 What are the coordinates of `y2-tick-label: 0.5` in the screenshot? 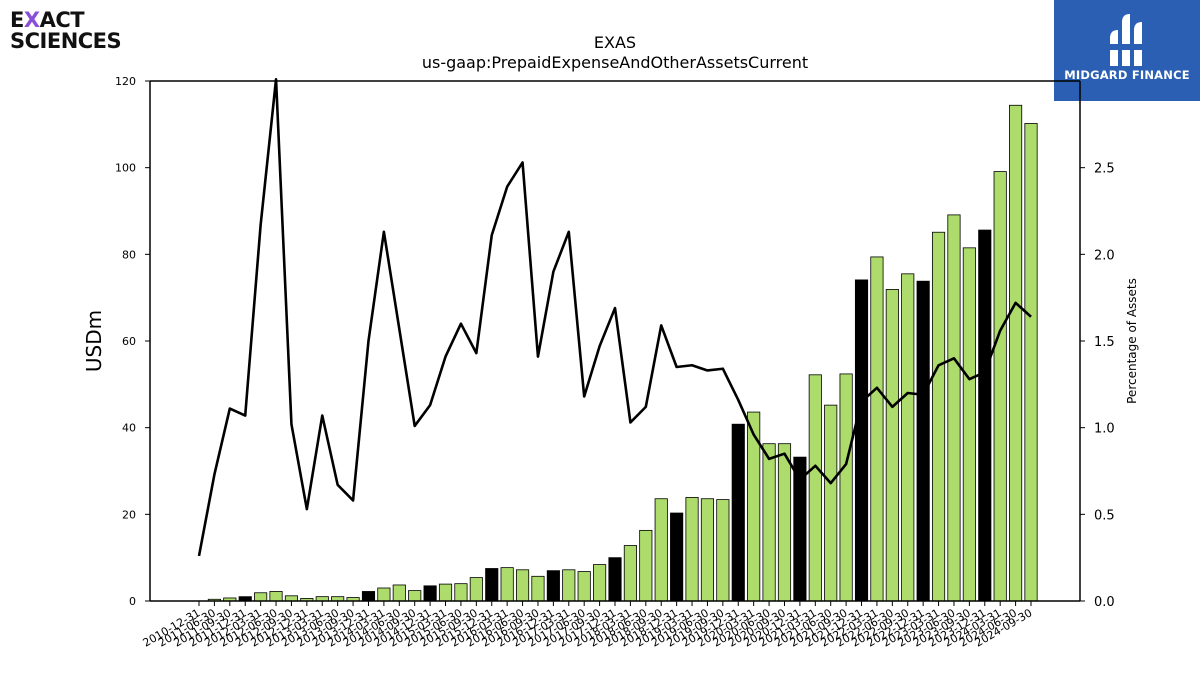 It's located at (1104, 515).